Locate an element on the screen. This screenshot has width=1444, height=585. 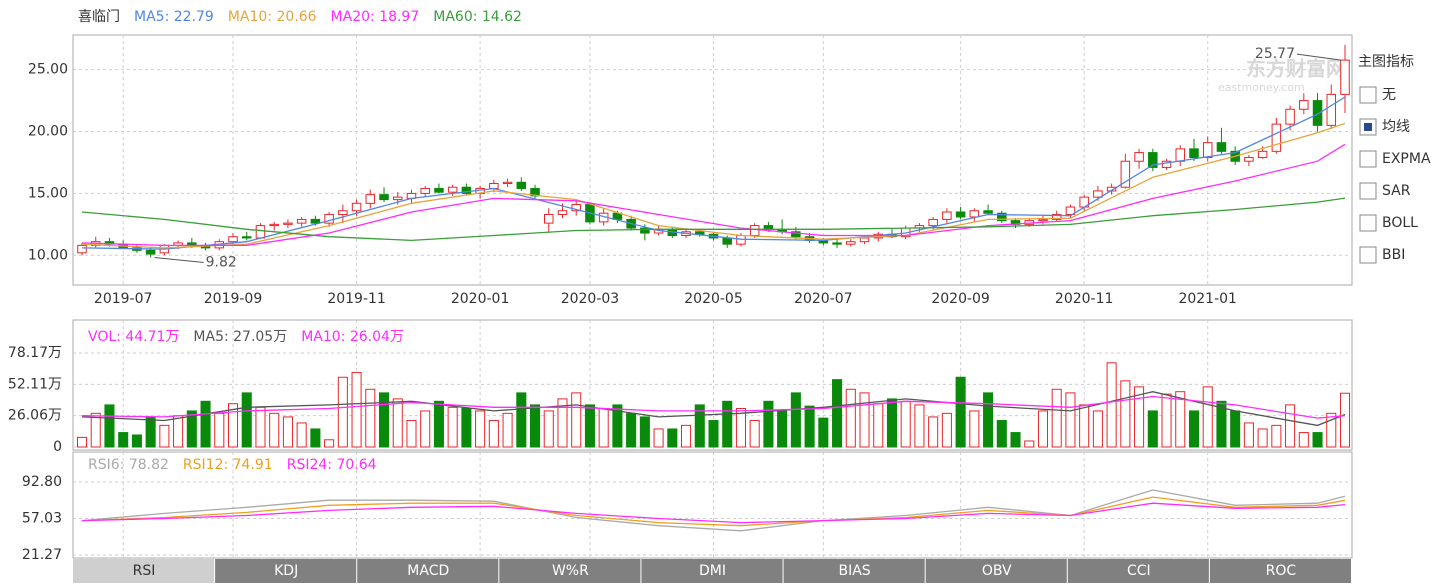
tab-label: KDJ is located at coordinates (286, 571).